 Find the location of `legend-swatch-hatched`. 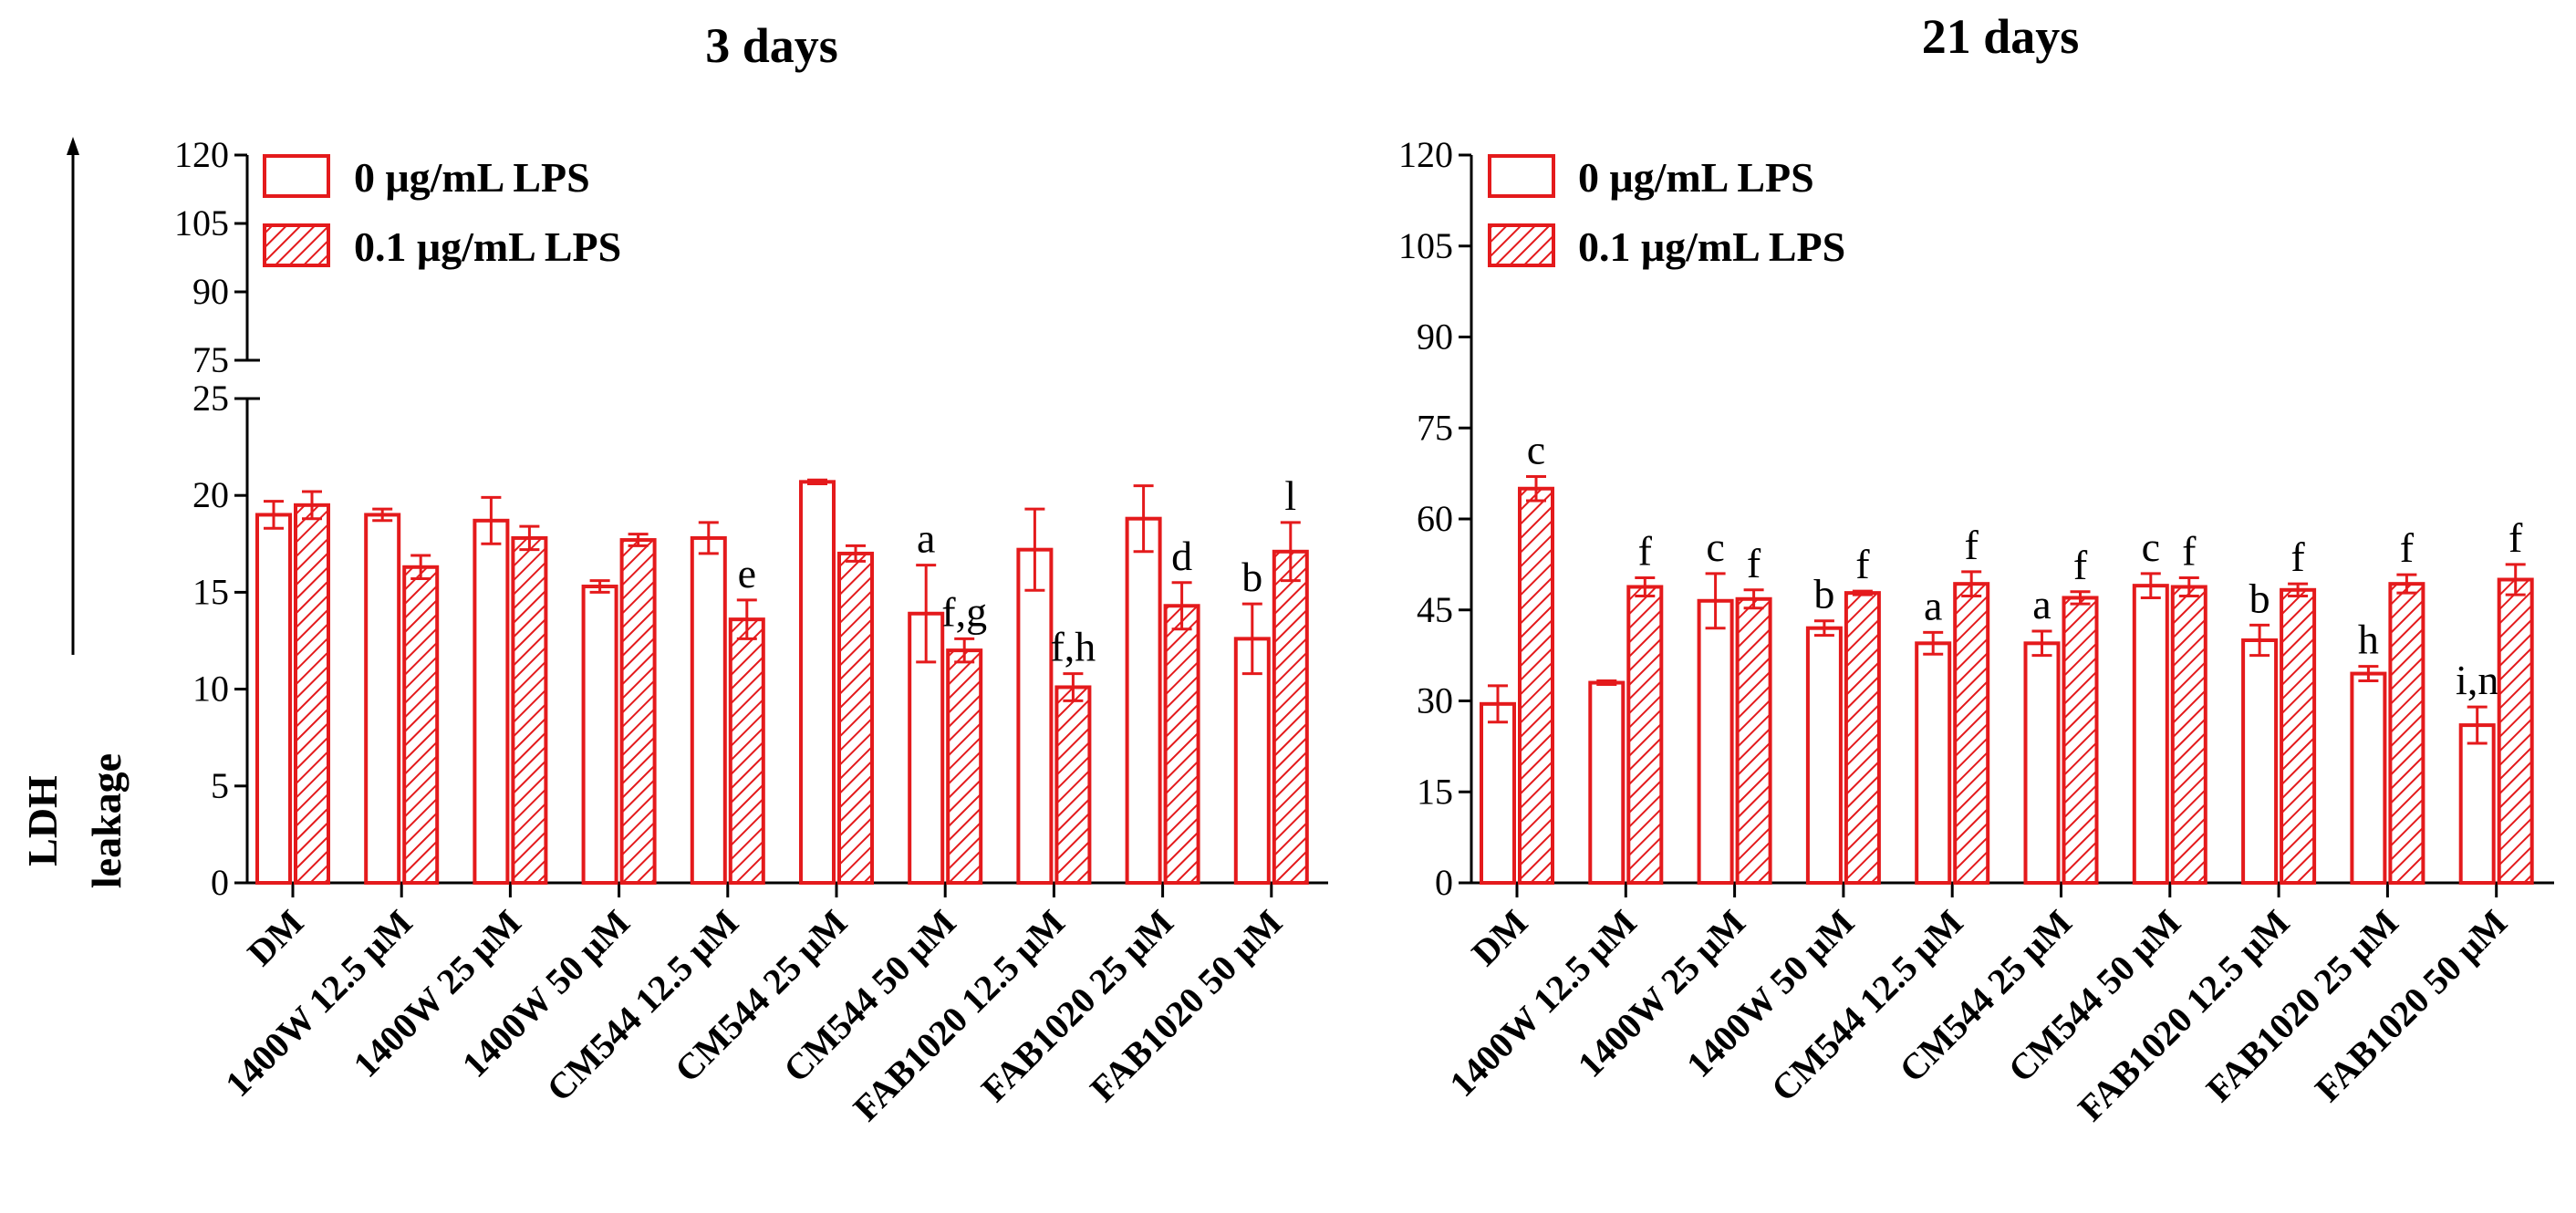

legend-swatch-hatched is located at coordinates (1521, 245).